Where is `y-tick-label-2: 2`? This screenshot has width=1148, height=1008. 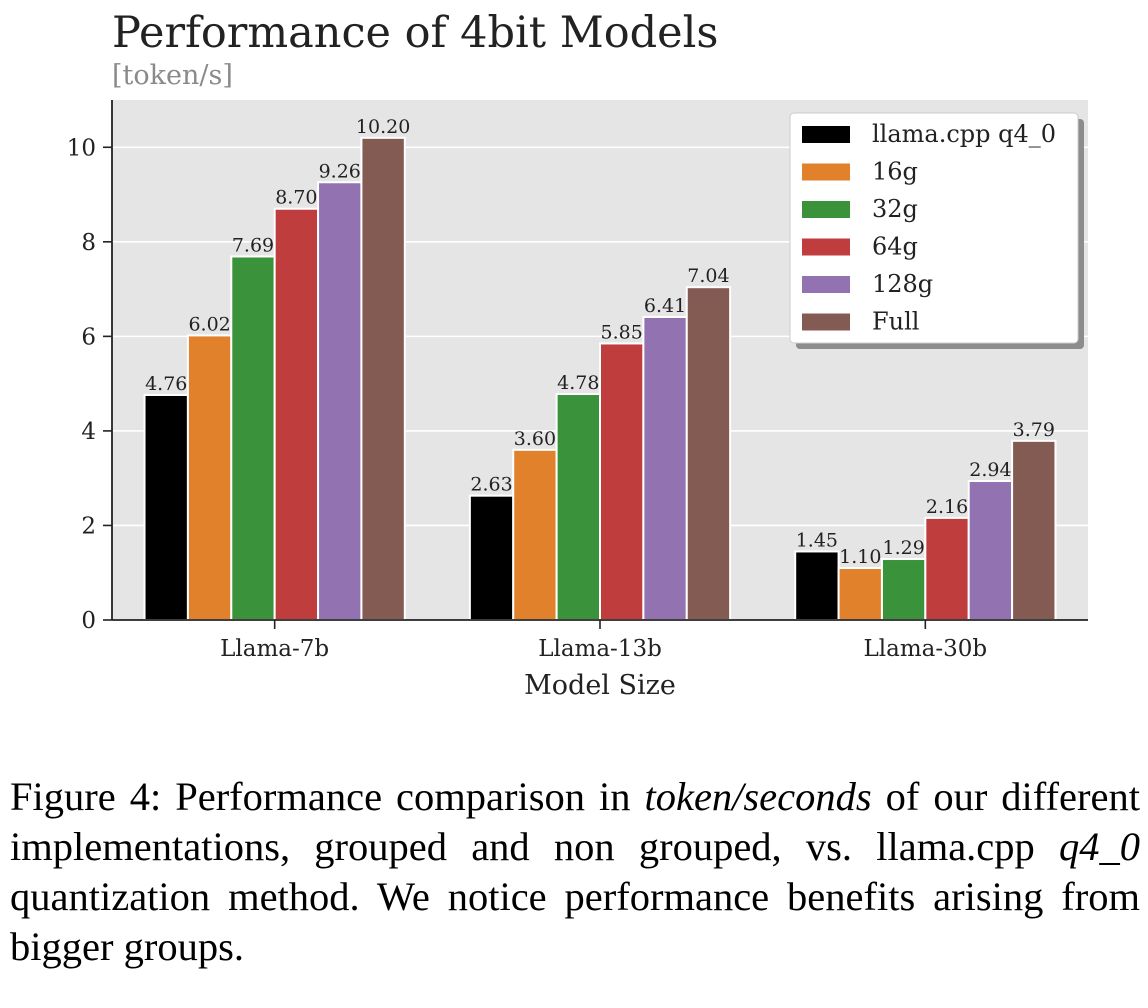 y-tick-label-2: 2 is located at coordinates (88, 526).